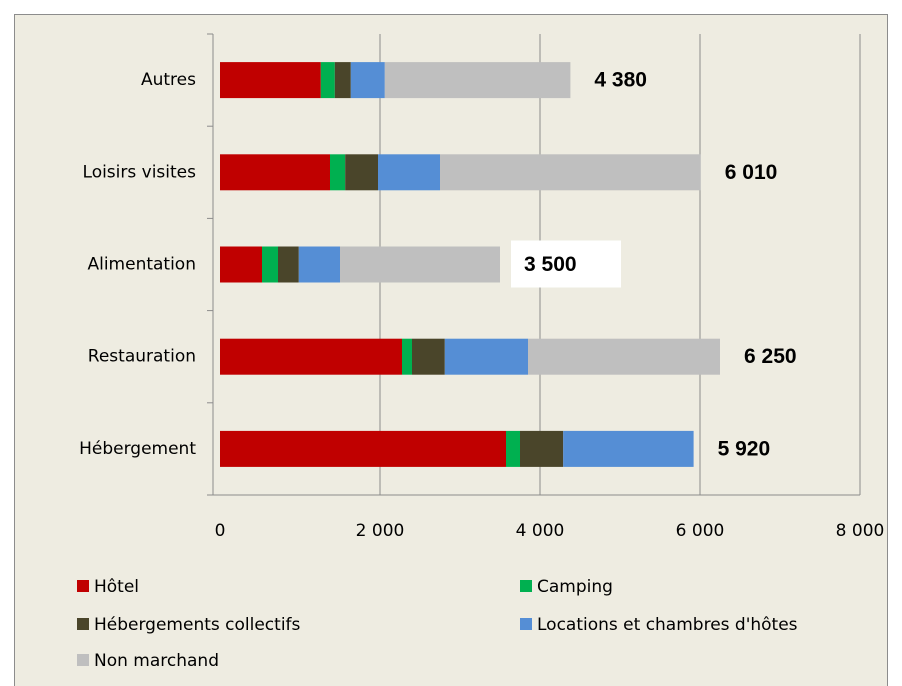 This screenshot has height=686, width=902. I want to click on legend-label: Hébergements collectifs, so click(197, 625).